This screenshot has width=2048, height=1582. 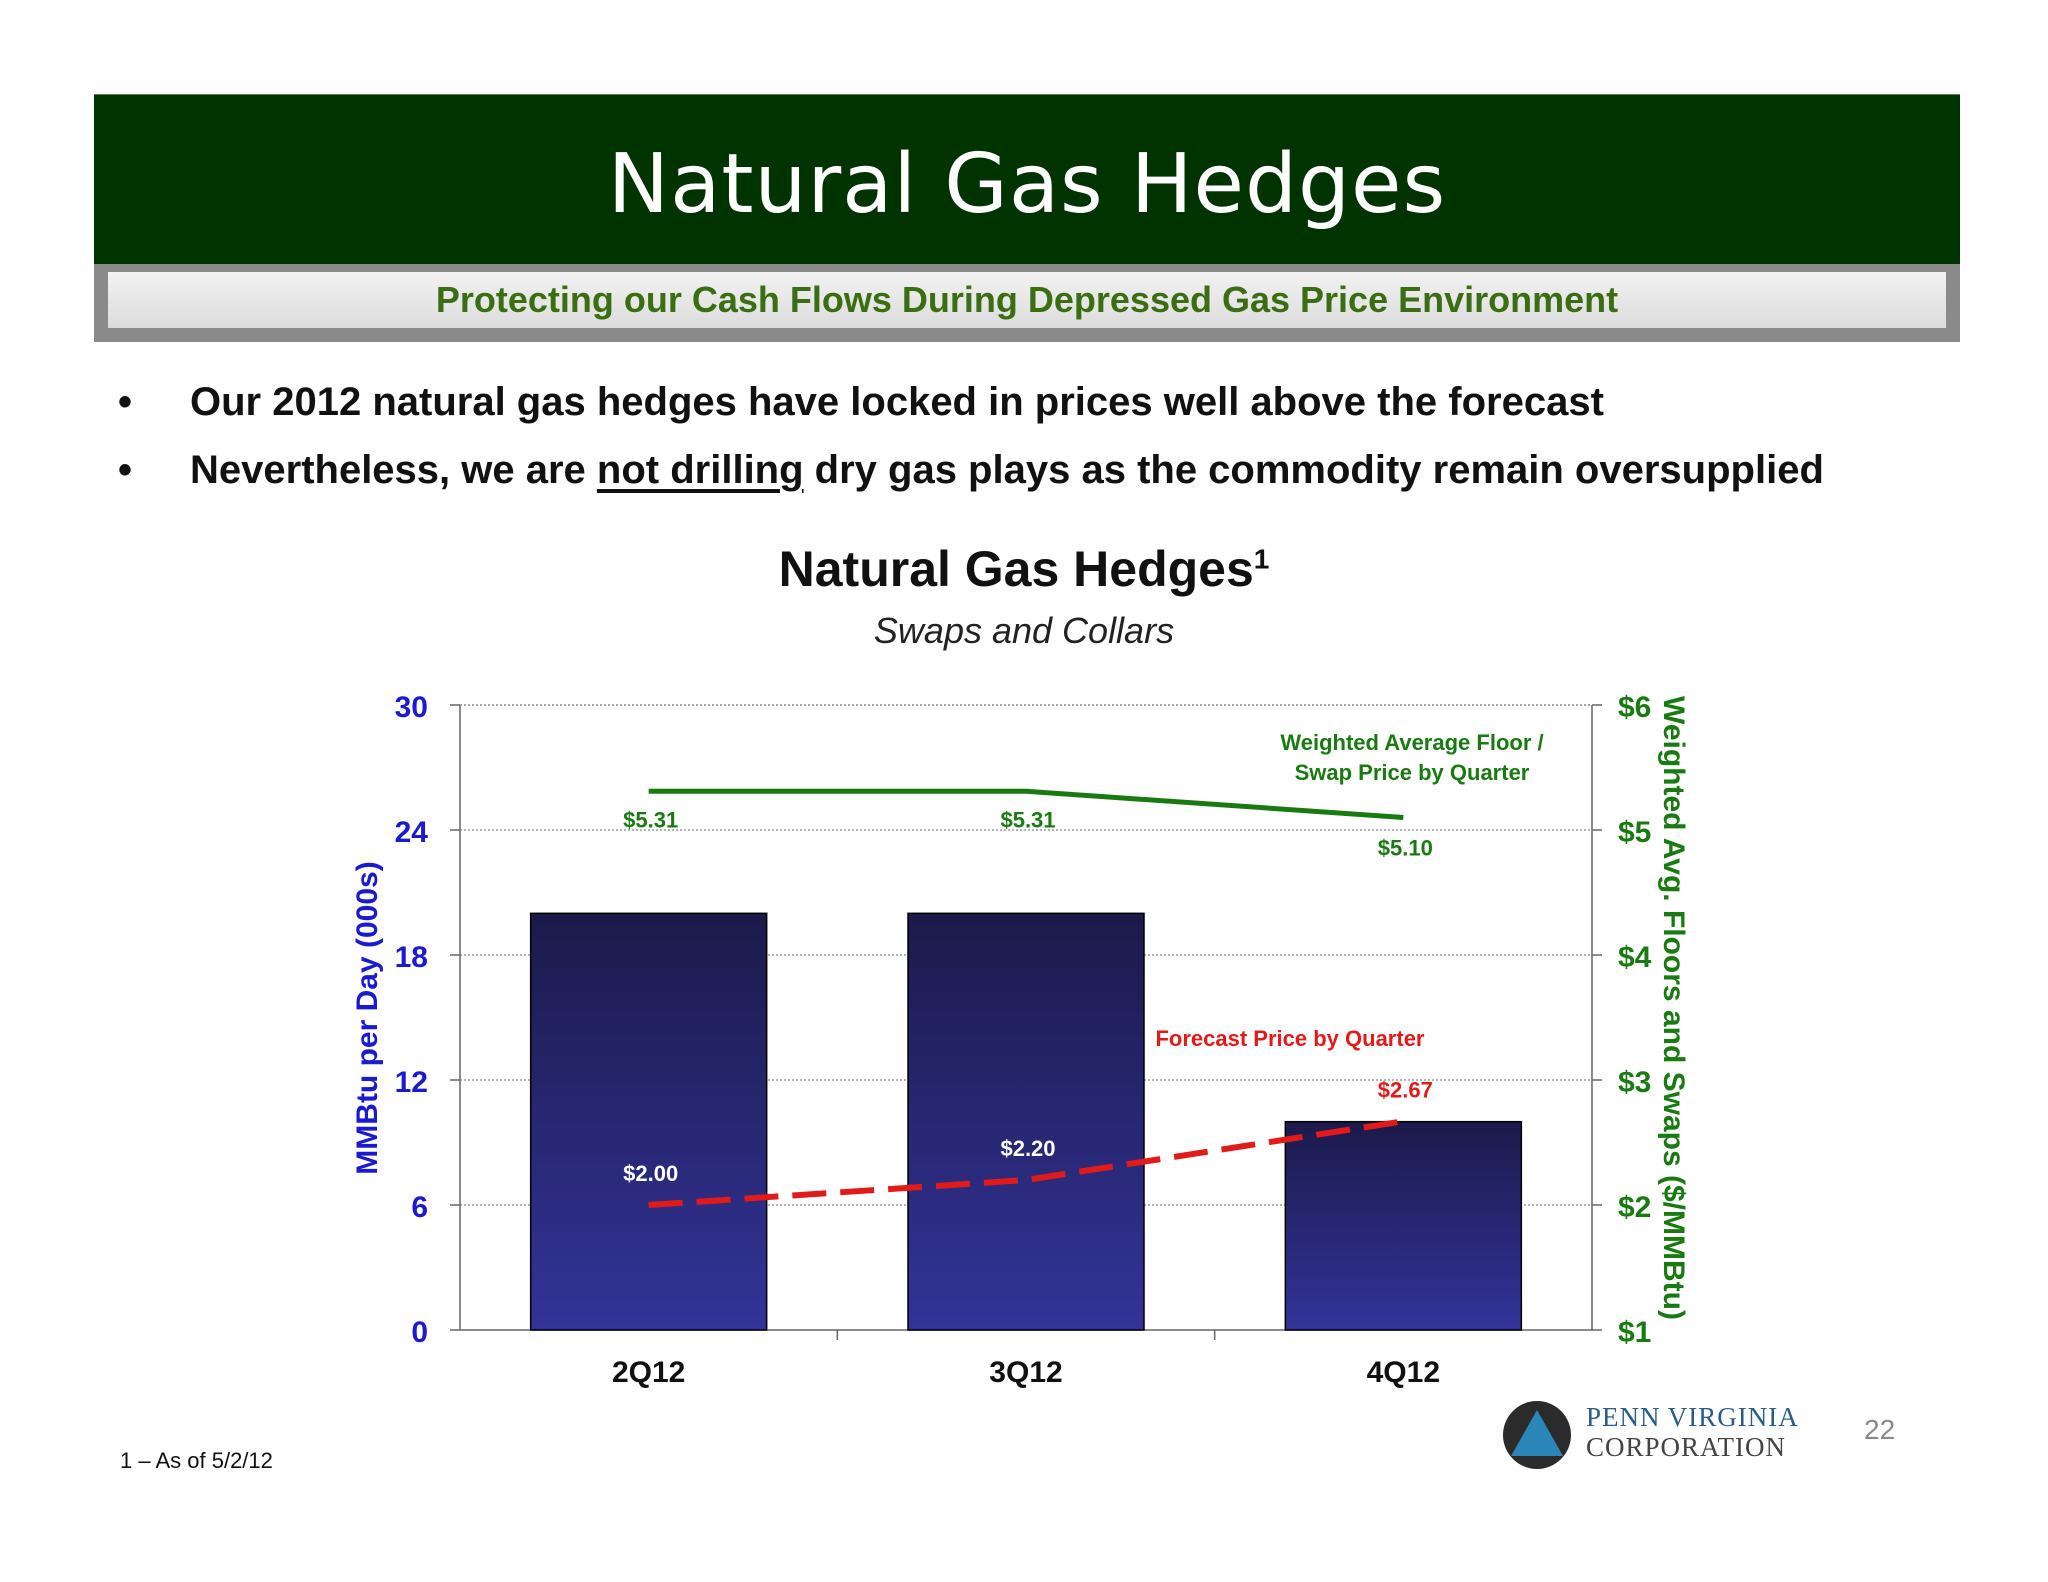 I want to click on logo-line-1: PENN VIRGINIA, so click(x=1692, y=1417).